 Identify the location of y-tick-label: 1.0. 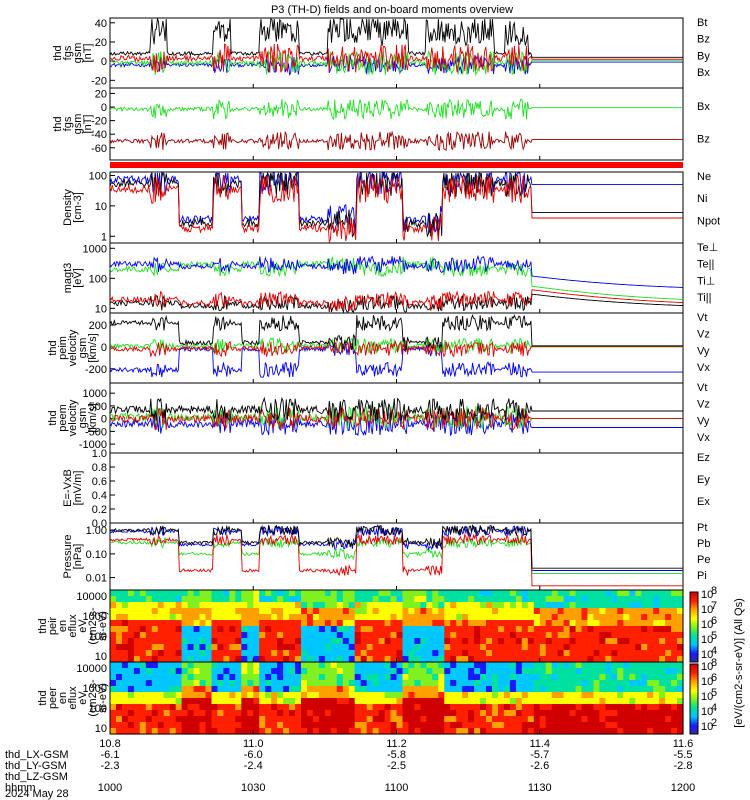
(99, 454).